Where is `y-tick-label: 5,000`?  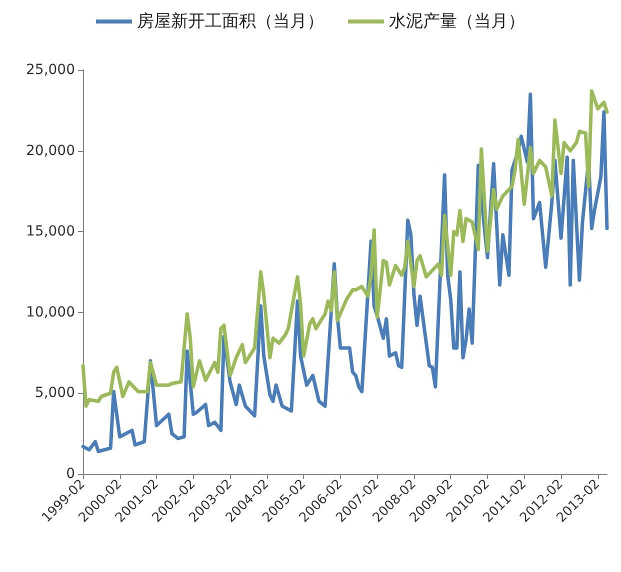 y-tick-label: 5,000 is located at coordinates (54, 393).